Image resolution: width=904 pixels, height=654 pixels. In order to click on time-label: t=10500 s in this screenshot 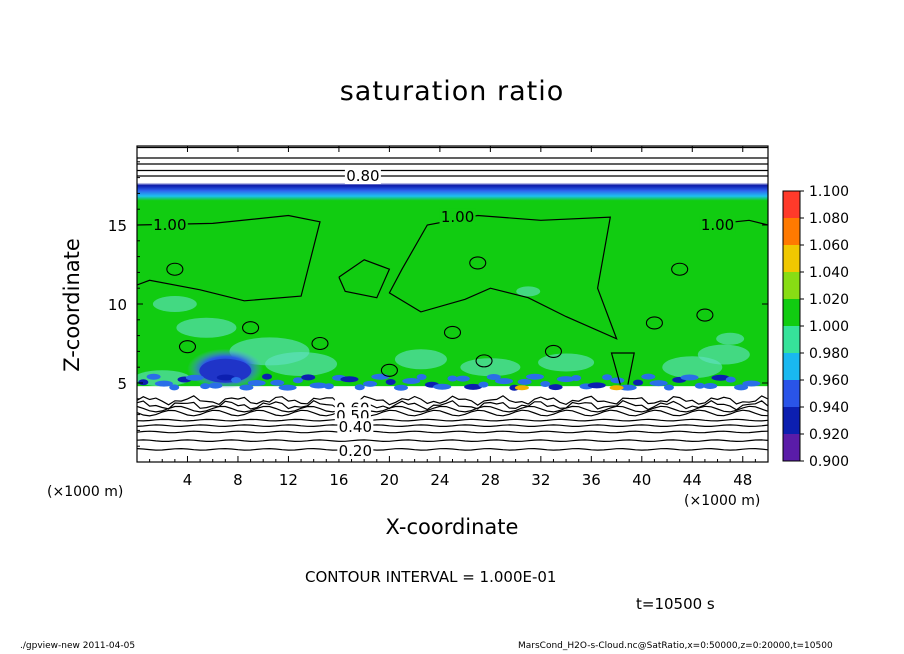, I will do `click(675, 604)`.